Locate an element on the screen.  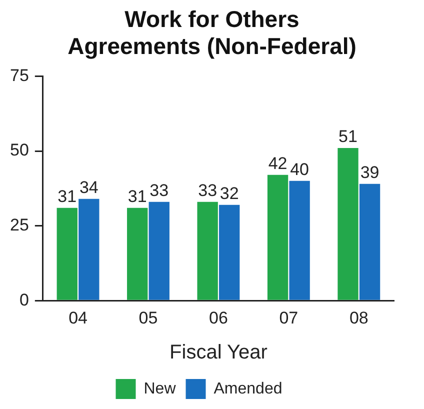
data-label: 39 is located at coordinates (370, 172).